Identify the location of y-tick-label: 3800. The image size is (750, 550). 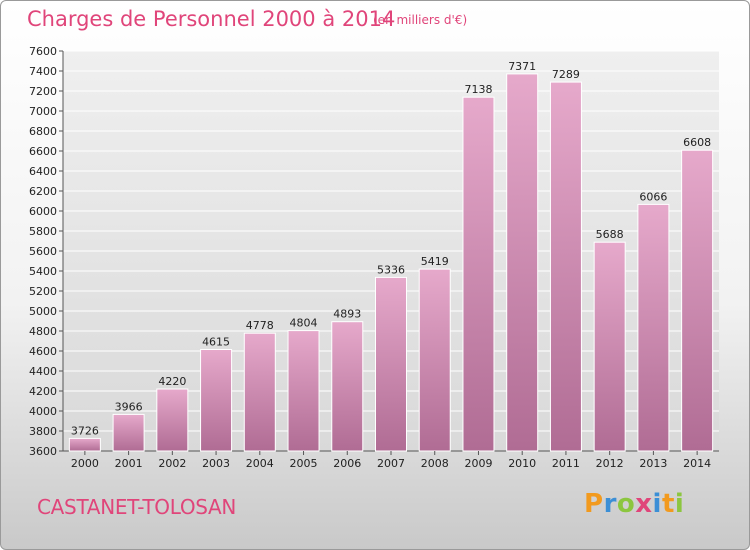
(43, 431).